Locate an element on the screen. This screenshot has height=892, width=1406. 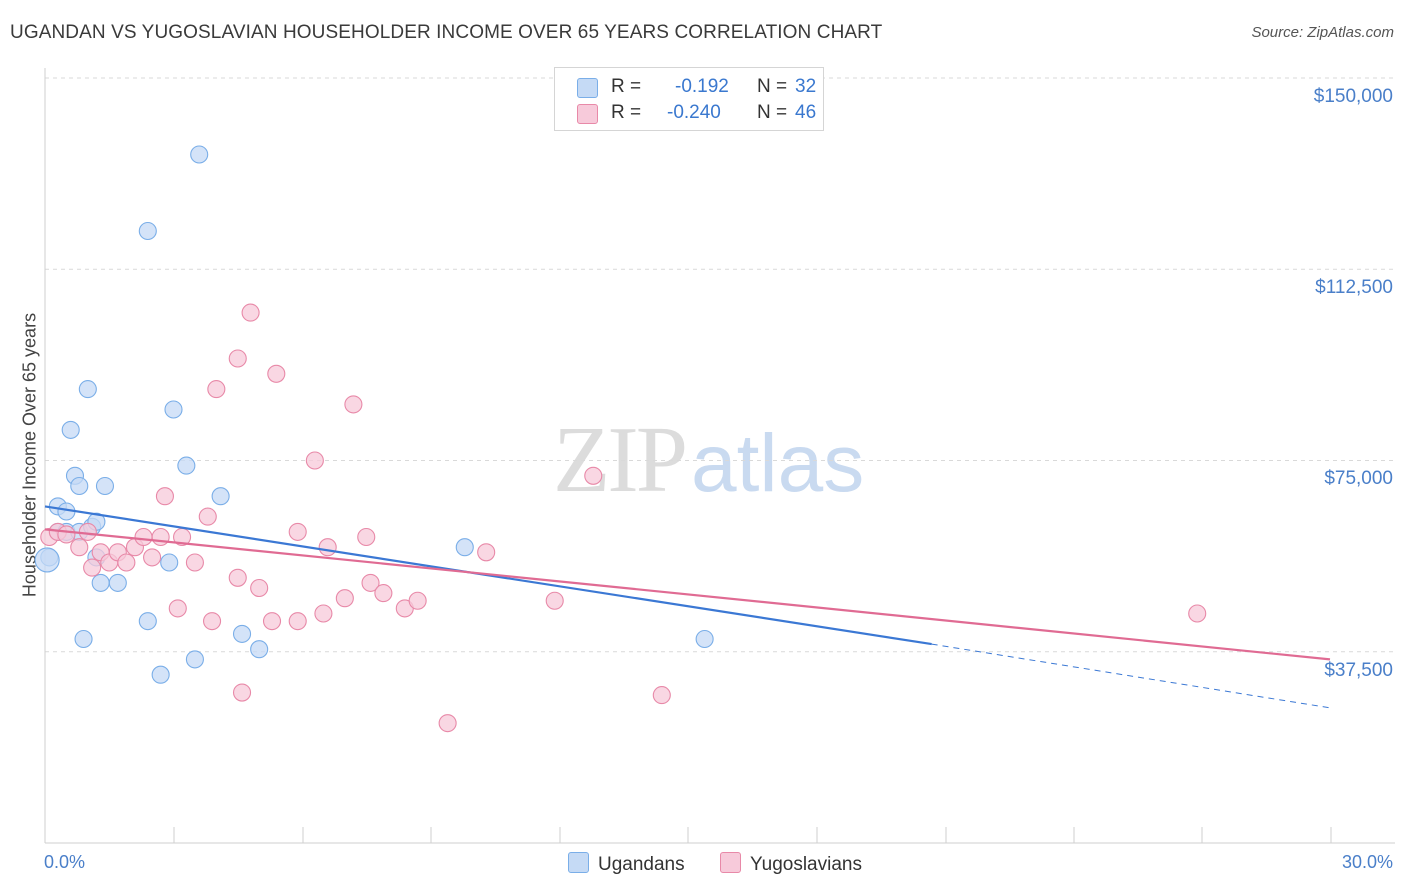
y-tick-label: $37,500 is located at coordinates (1358, 670).